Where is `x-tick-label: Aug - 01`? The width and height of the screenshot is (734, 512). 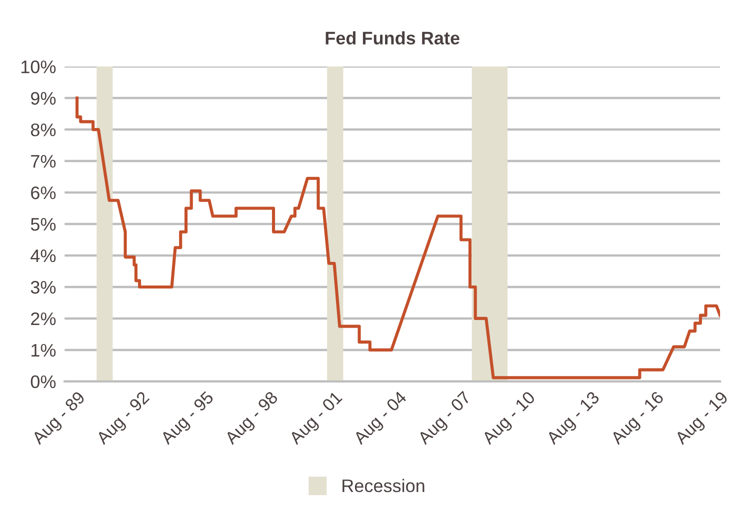 x-tick-label: Aug - 01 is located at coordinates (317, 419).